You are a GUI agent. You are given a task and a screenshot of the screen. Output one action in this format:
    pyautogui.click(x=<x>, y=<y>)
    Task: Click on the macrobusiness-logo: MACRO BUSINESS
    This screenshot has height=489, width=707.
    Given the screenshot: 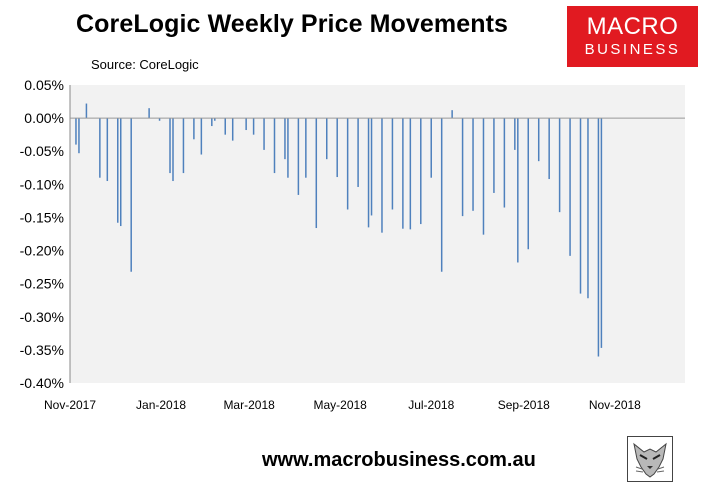 What is the action you would take?
    pyautogui.click(x=632, y=36)
    